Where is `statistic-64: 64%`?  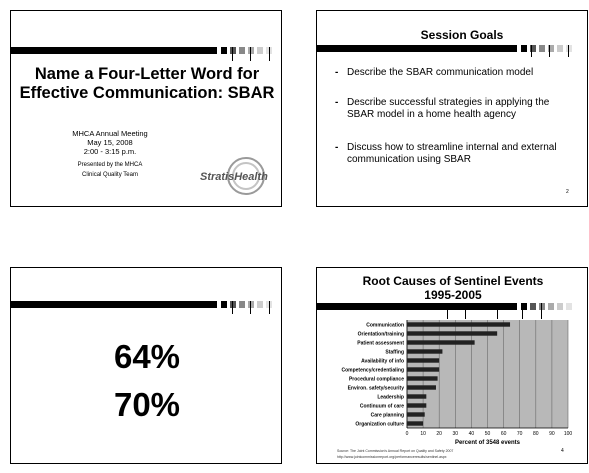 statistic-64: 64% is located at coordinates (147, 356).